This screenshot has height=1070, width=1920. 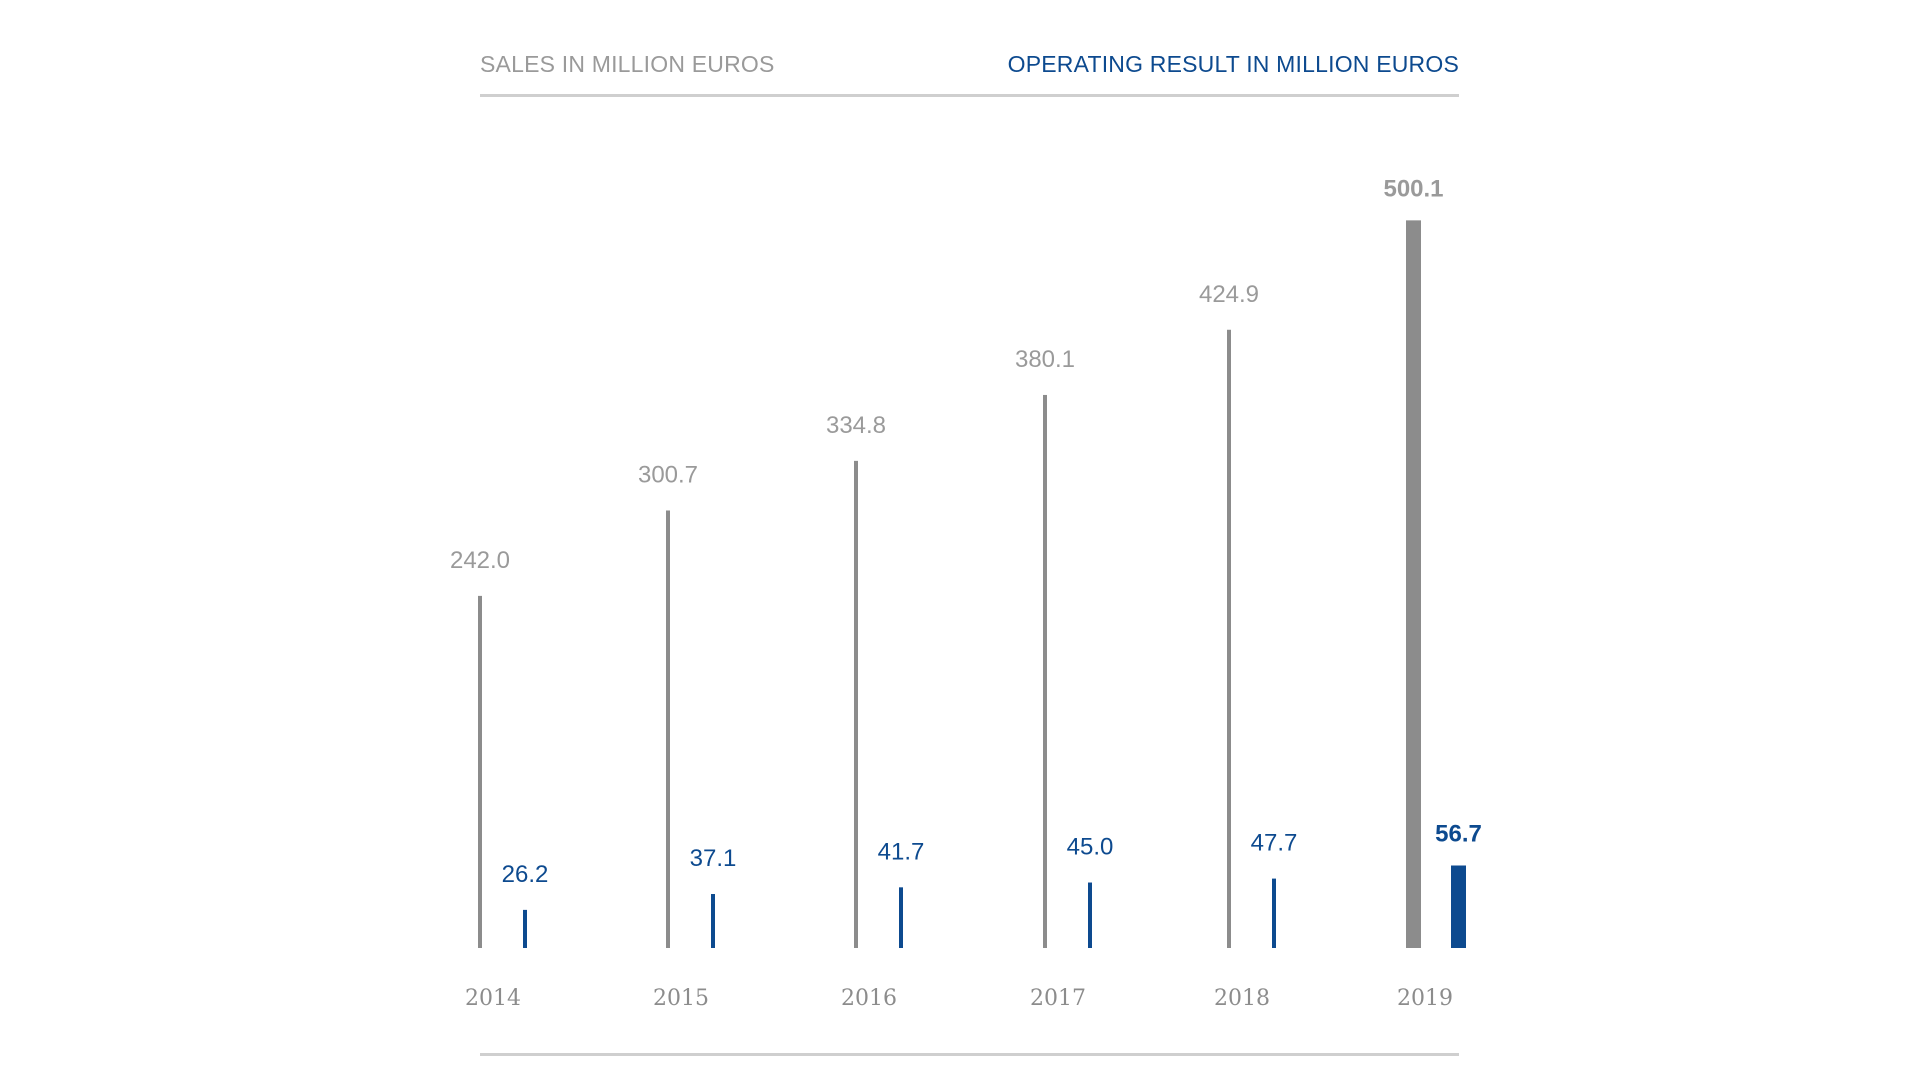 I want to click on result-value-label-2017: 45.0, so click(x=1090, y=847).